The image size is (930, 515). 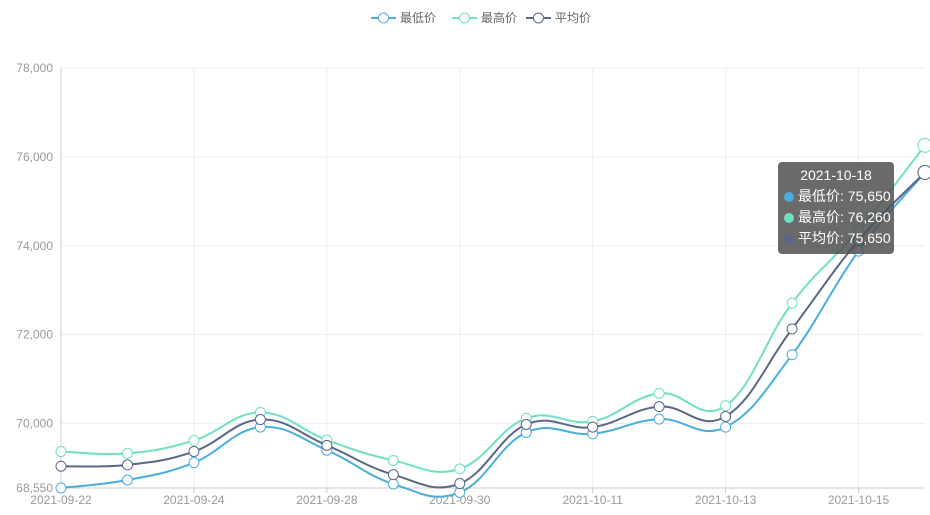 I want to click on x-tick-label: 2021-09-28, so click(x=327, y=500).